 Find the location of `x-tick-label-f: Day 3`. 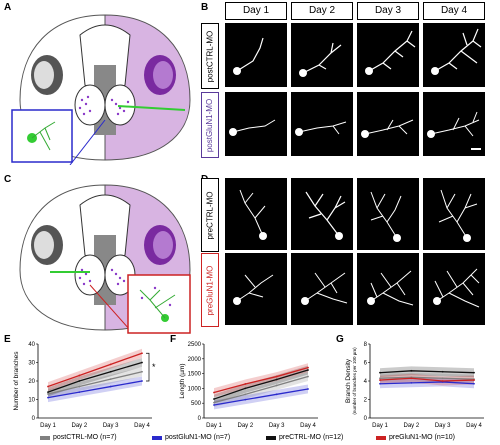

x-tick-label-f: Day 3 is located at coordinates (277, 426).